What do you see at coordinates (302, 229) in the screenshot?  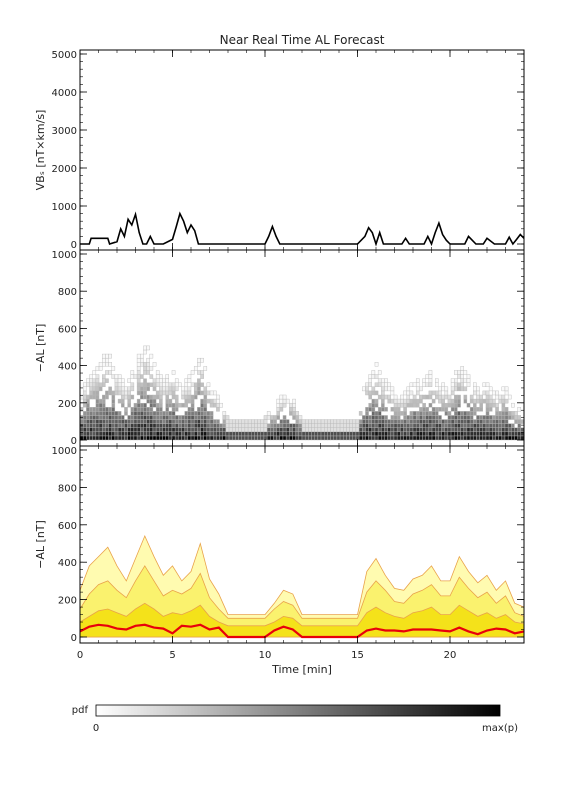 I see `vbs-series-line` at bounding box center [302, 229].